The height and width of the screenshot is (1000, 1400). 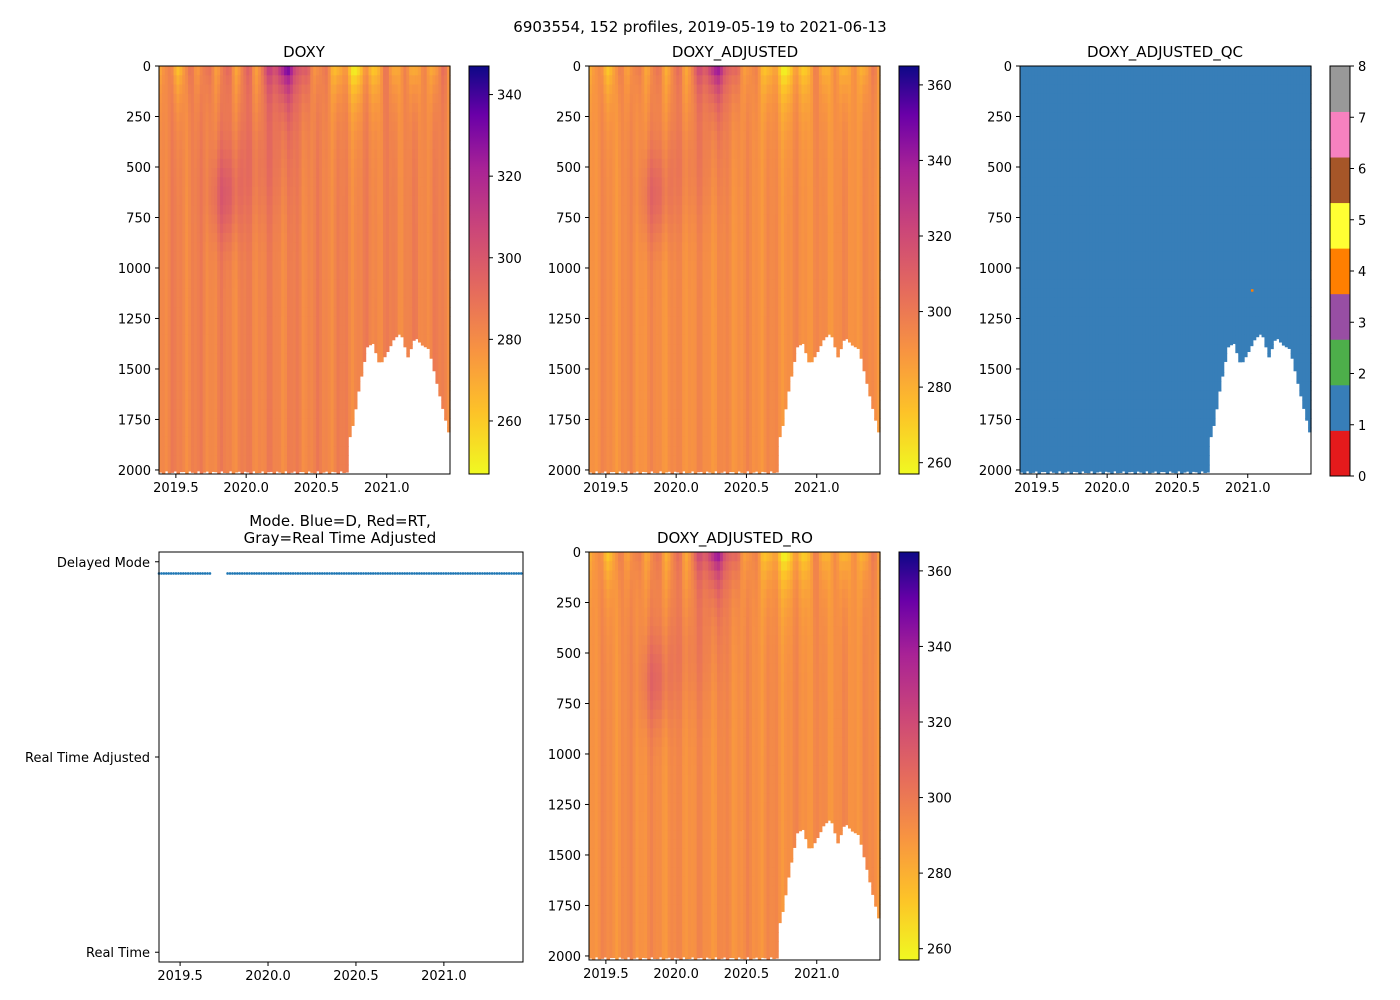 I want to click on ytick-label: 1000, so click(x=134, y=269).